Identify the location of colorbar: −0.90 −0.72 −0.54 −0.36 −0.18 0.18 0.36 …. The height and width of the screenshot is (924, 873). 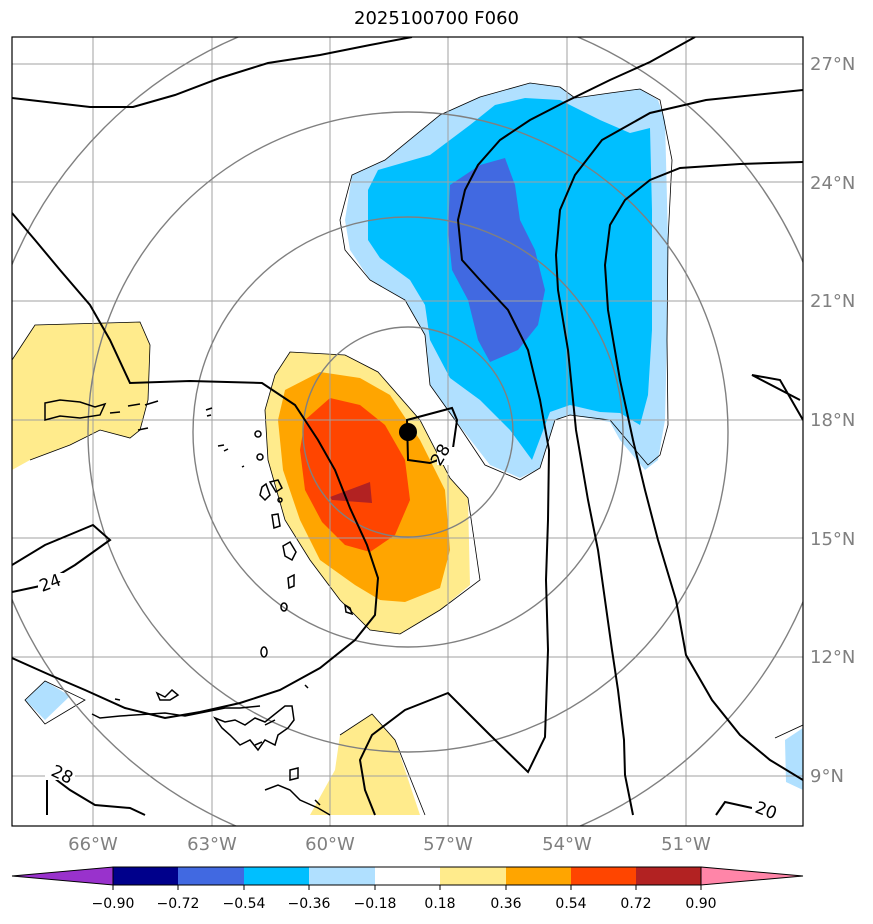
(407, 889).